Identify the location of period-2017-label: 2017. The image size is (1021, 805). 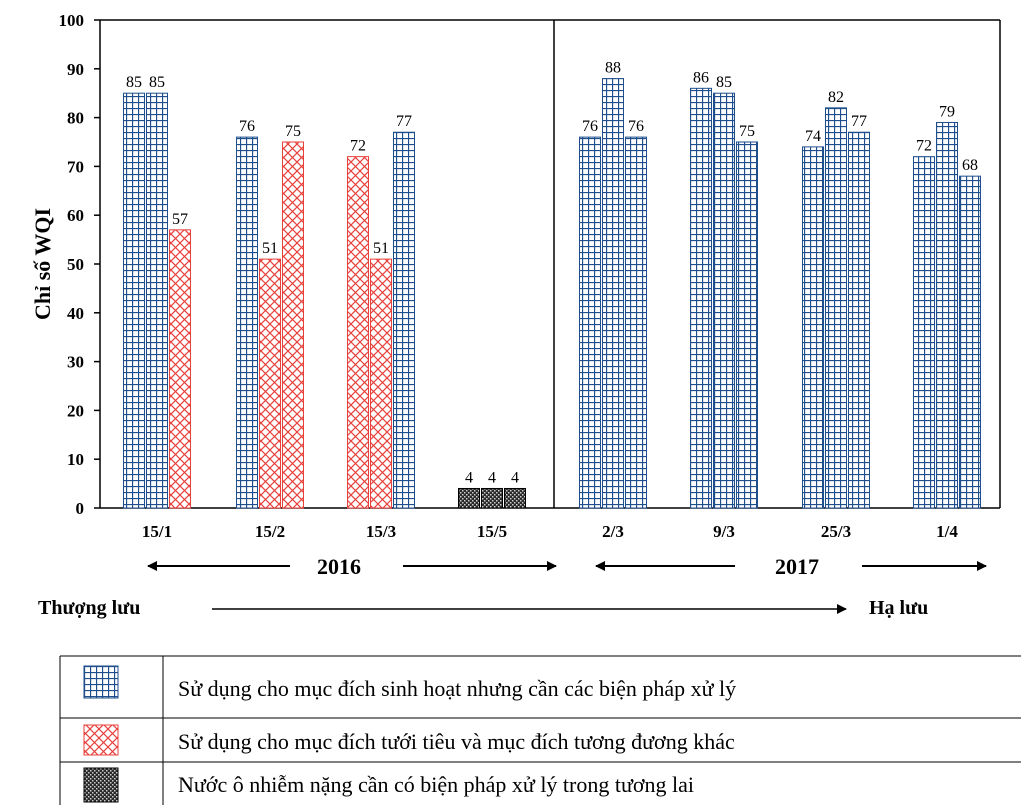
(797, 566).